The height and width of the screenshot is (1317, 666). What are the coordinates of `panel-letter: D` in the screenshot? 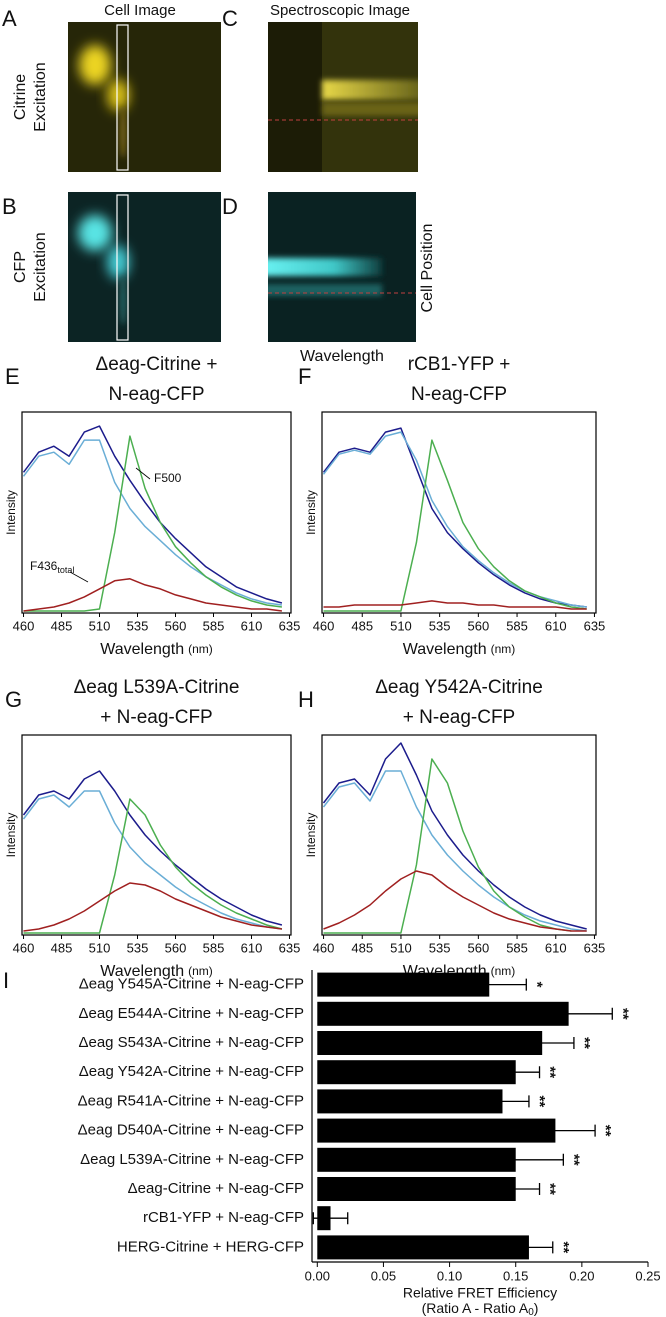 It's located at (230, 206).